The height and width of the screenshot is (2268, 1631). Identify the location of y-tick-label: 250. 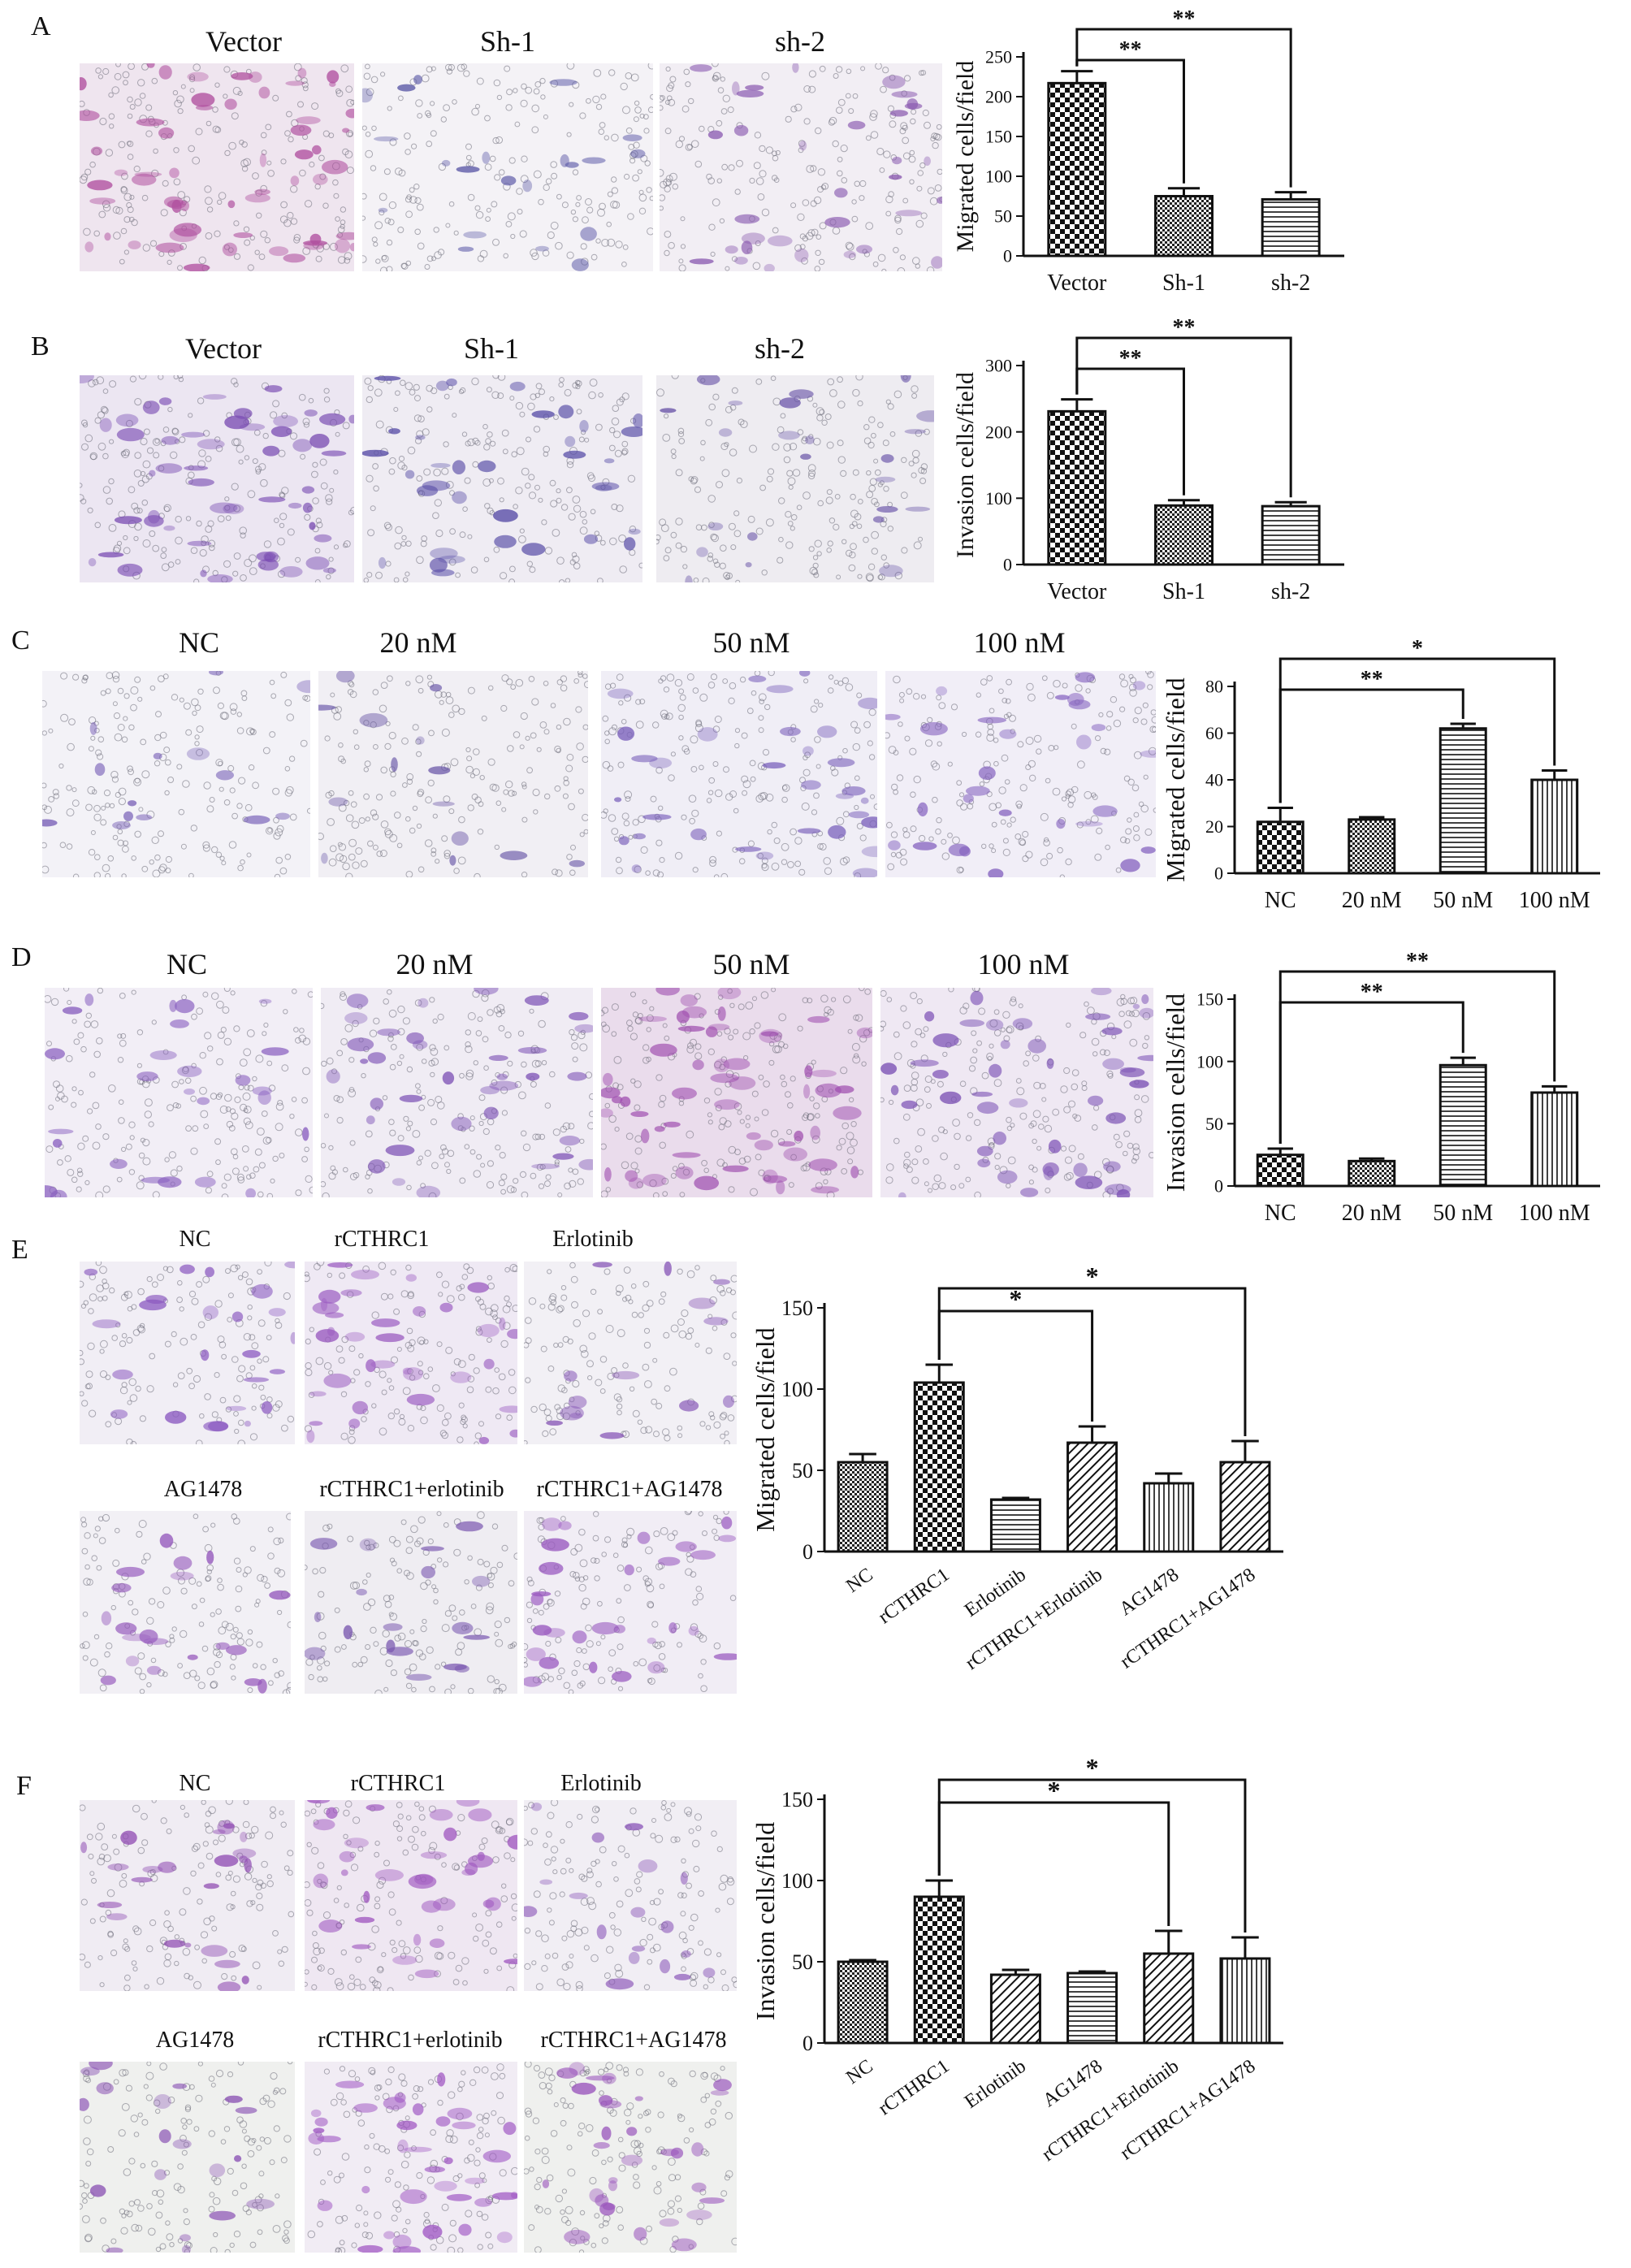
(998, 57).